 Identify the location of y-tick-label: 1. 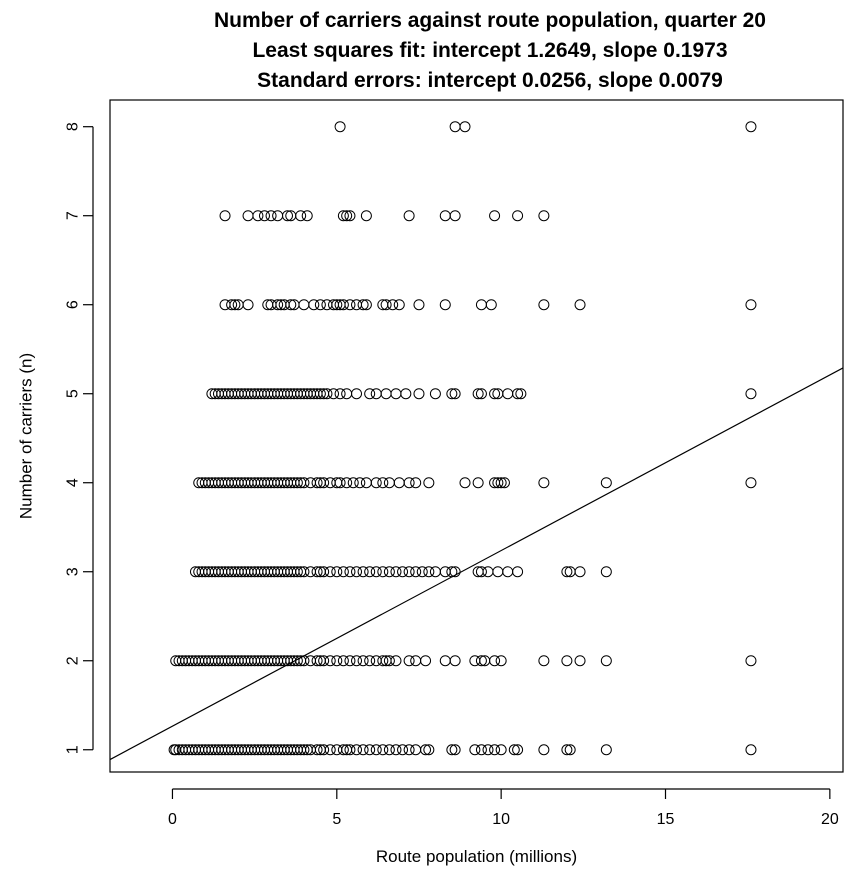
(73, 749).